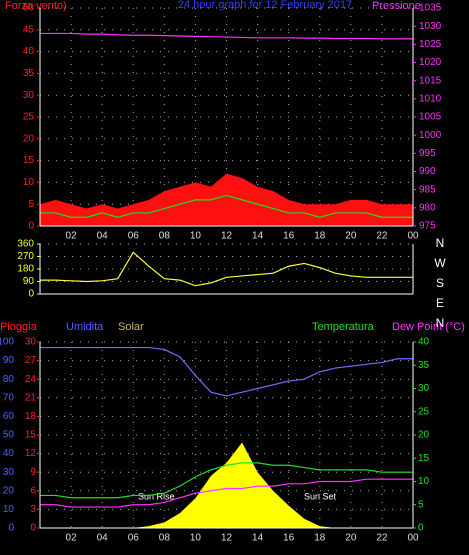  Describe the element at coordinates (31, 360) in the screenshot. I see `y-tick-label: 27` at that location.